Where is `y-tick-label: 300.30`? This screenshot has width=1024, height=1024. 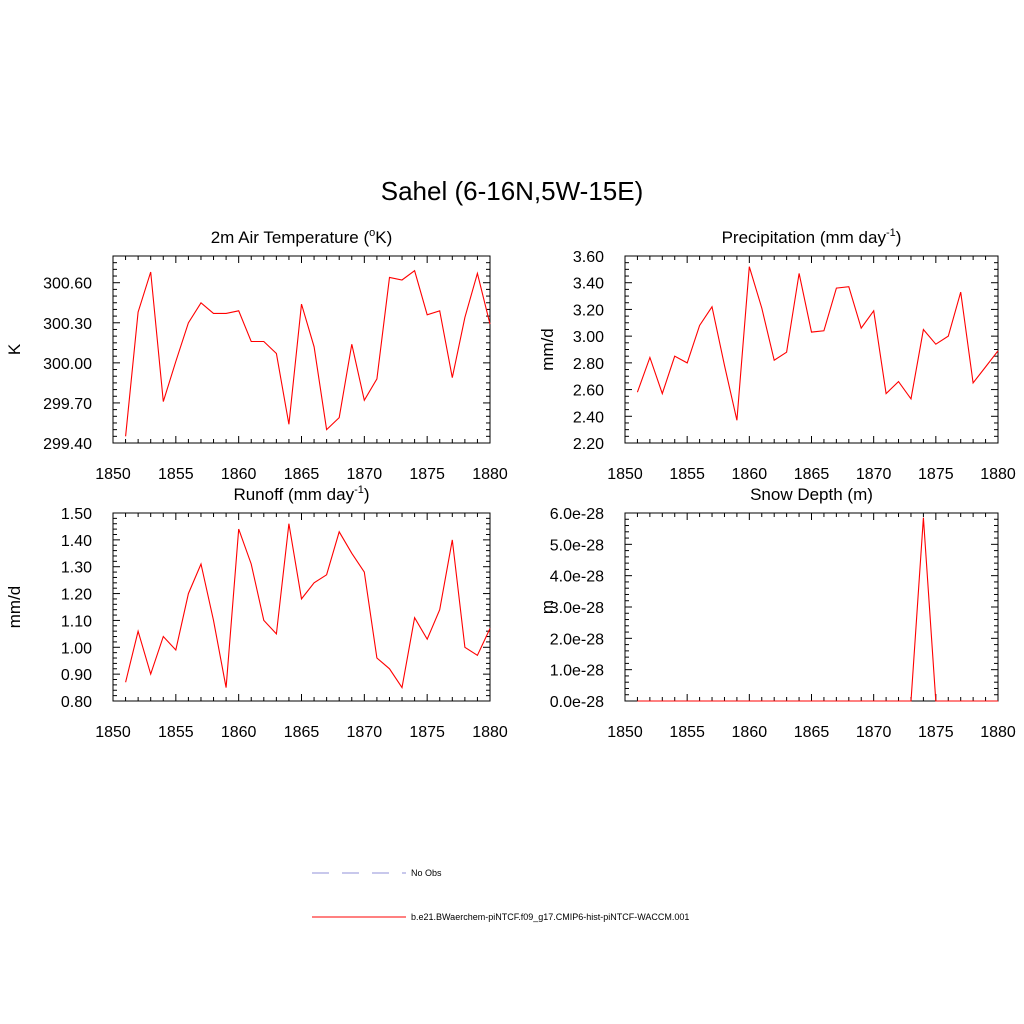 y-tick-label: 300.30 is located at coordinates (67, 324).